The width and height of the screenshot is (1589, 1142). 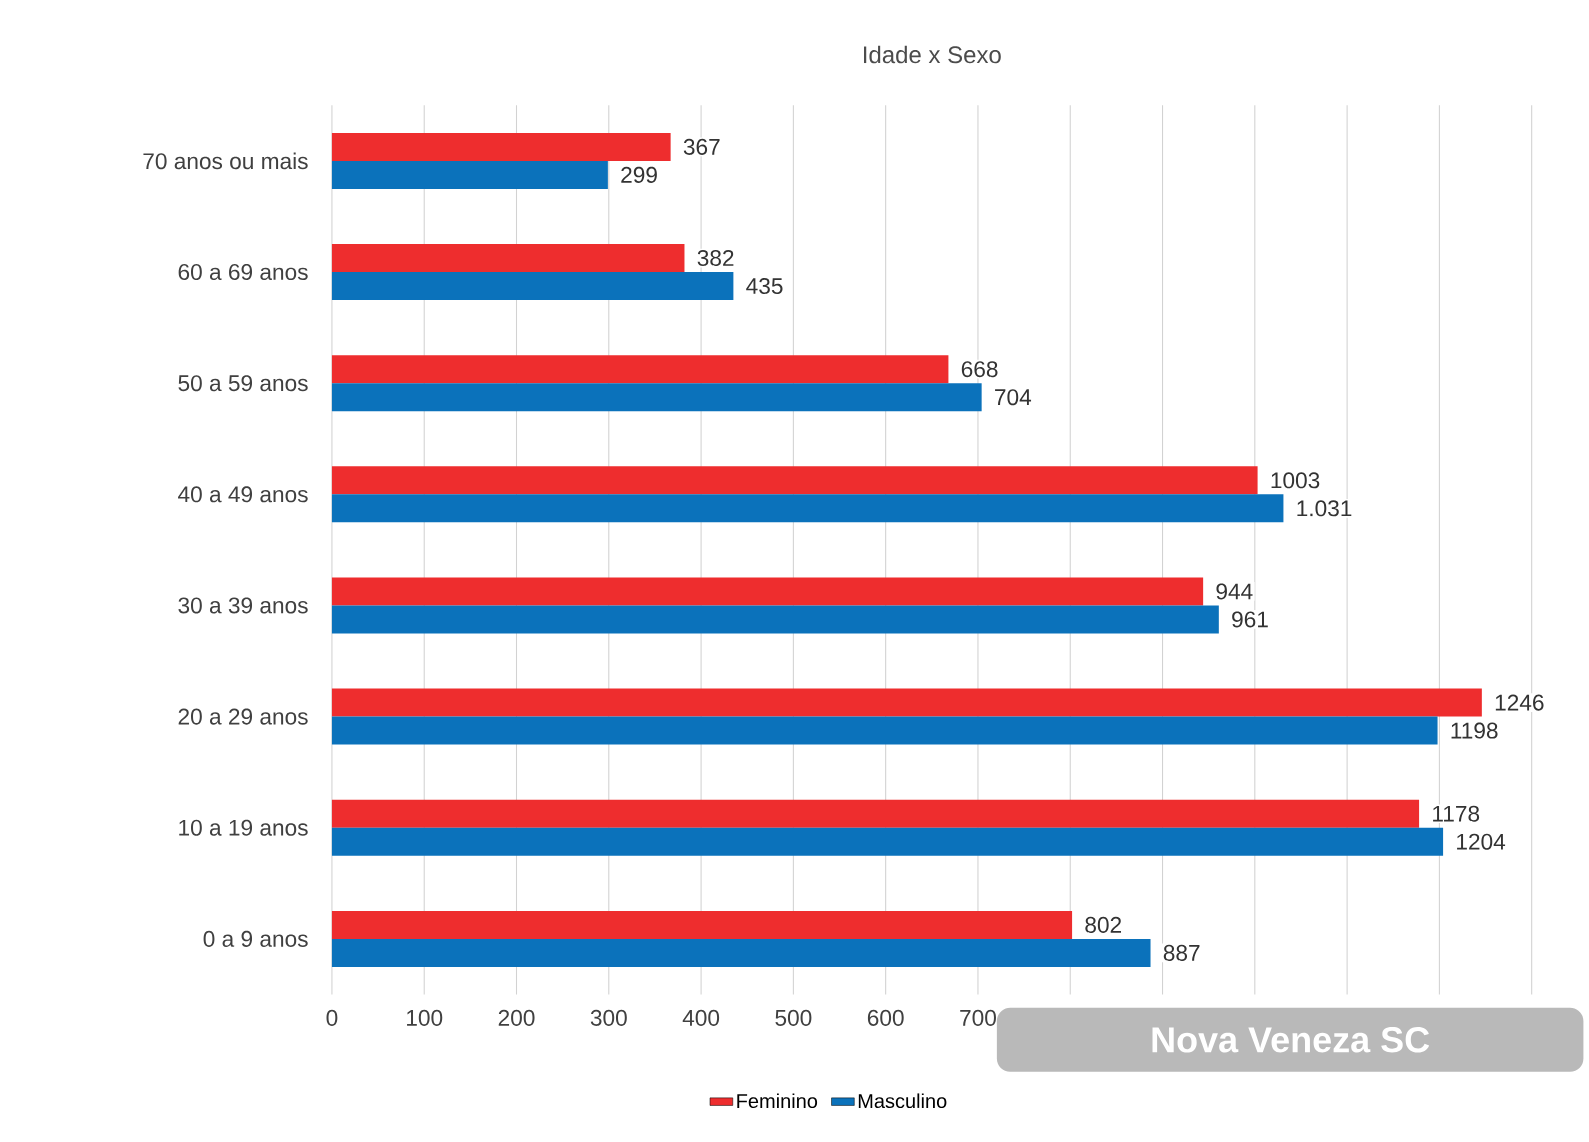 What do you see at coordinates (715, 257) in the screenshot?
I see `data-label: 382` at bounding box center [715, 257].